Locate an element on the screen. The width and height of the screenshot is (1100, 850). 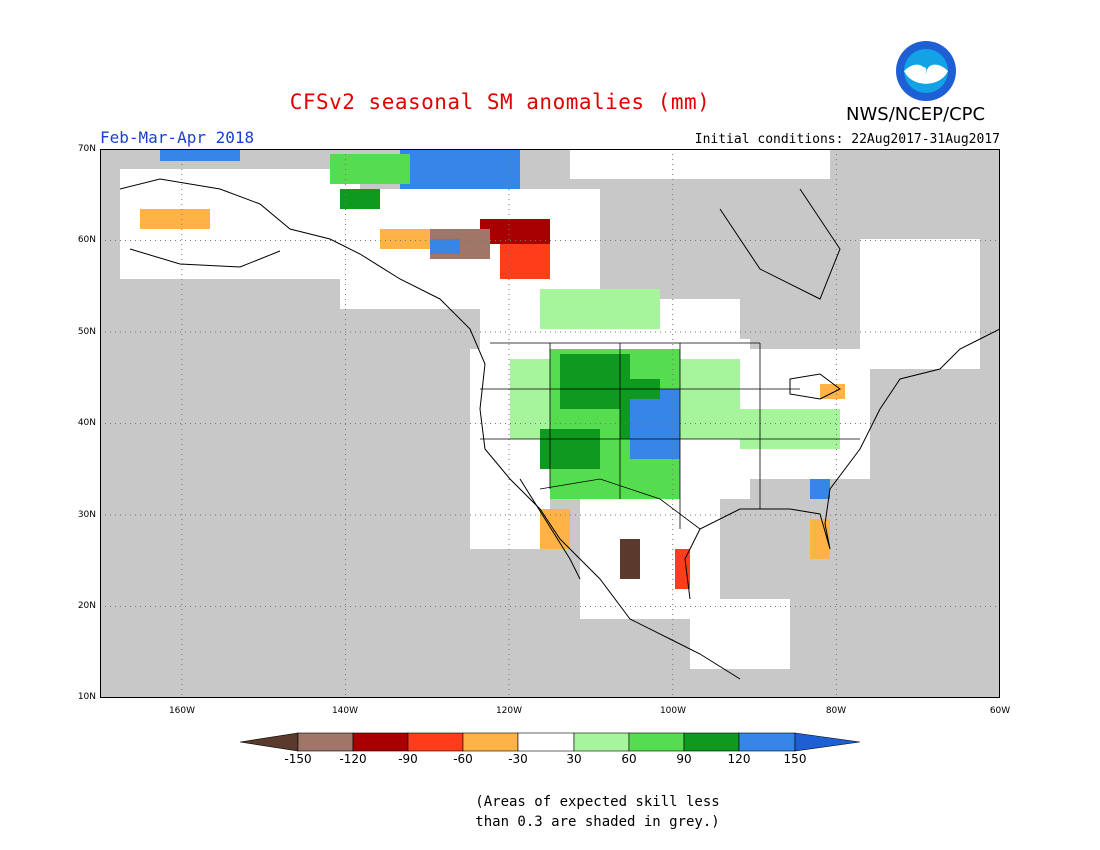
lightgreen-region-plains is located at coordinates (710, 399).